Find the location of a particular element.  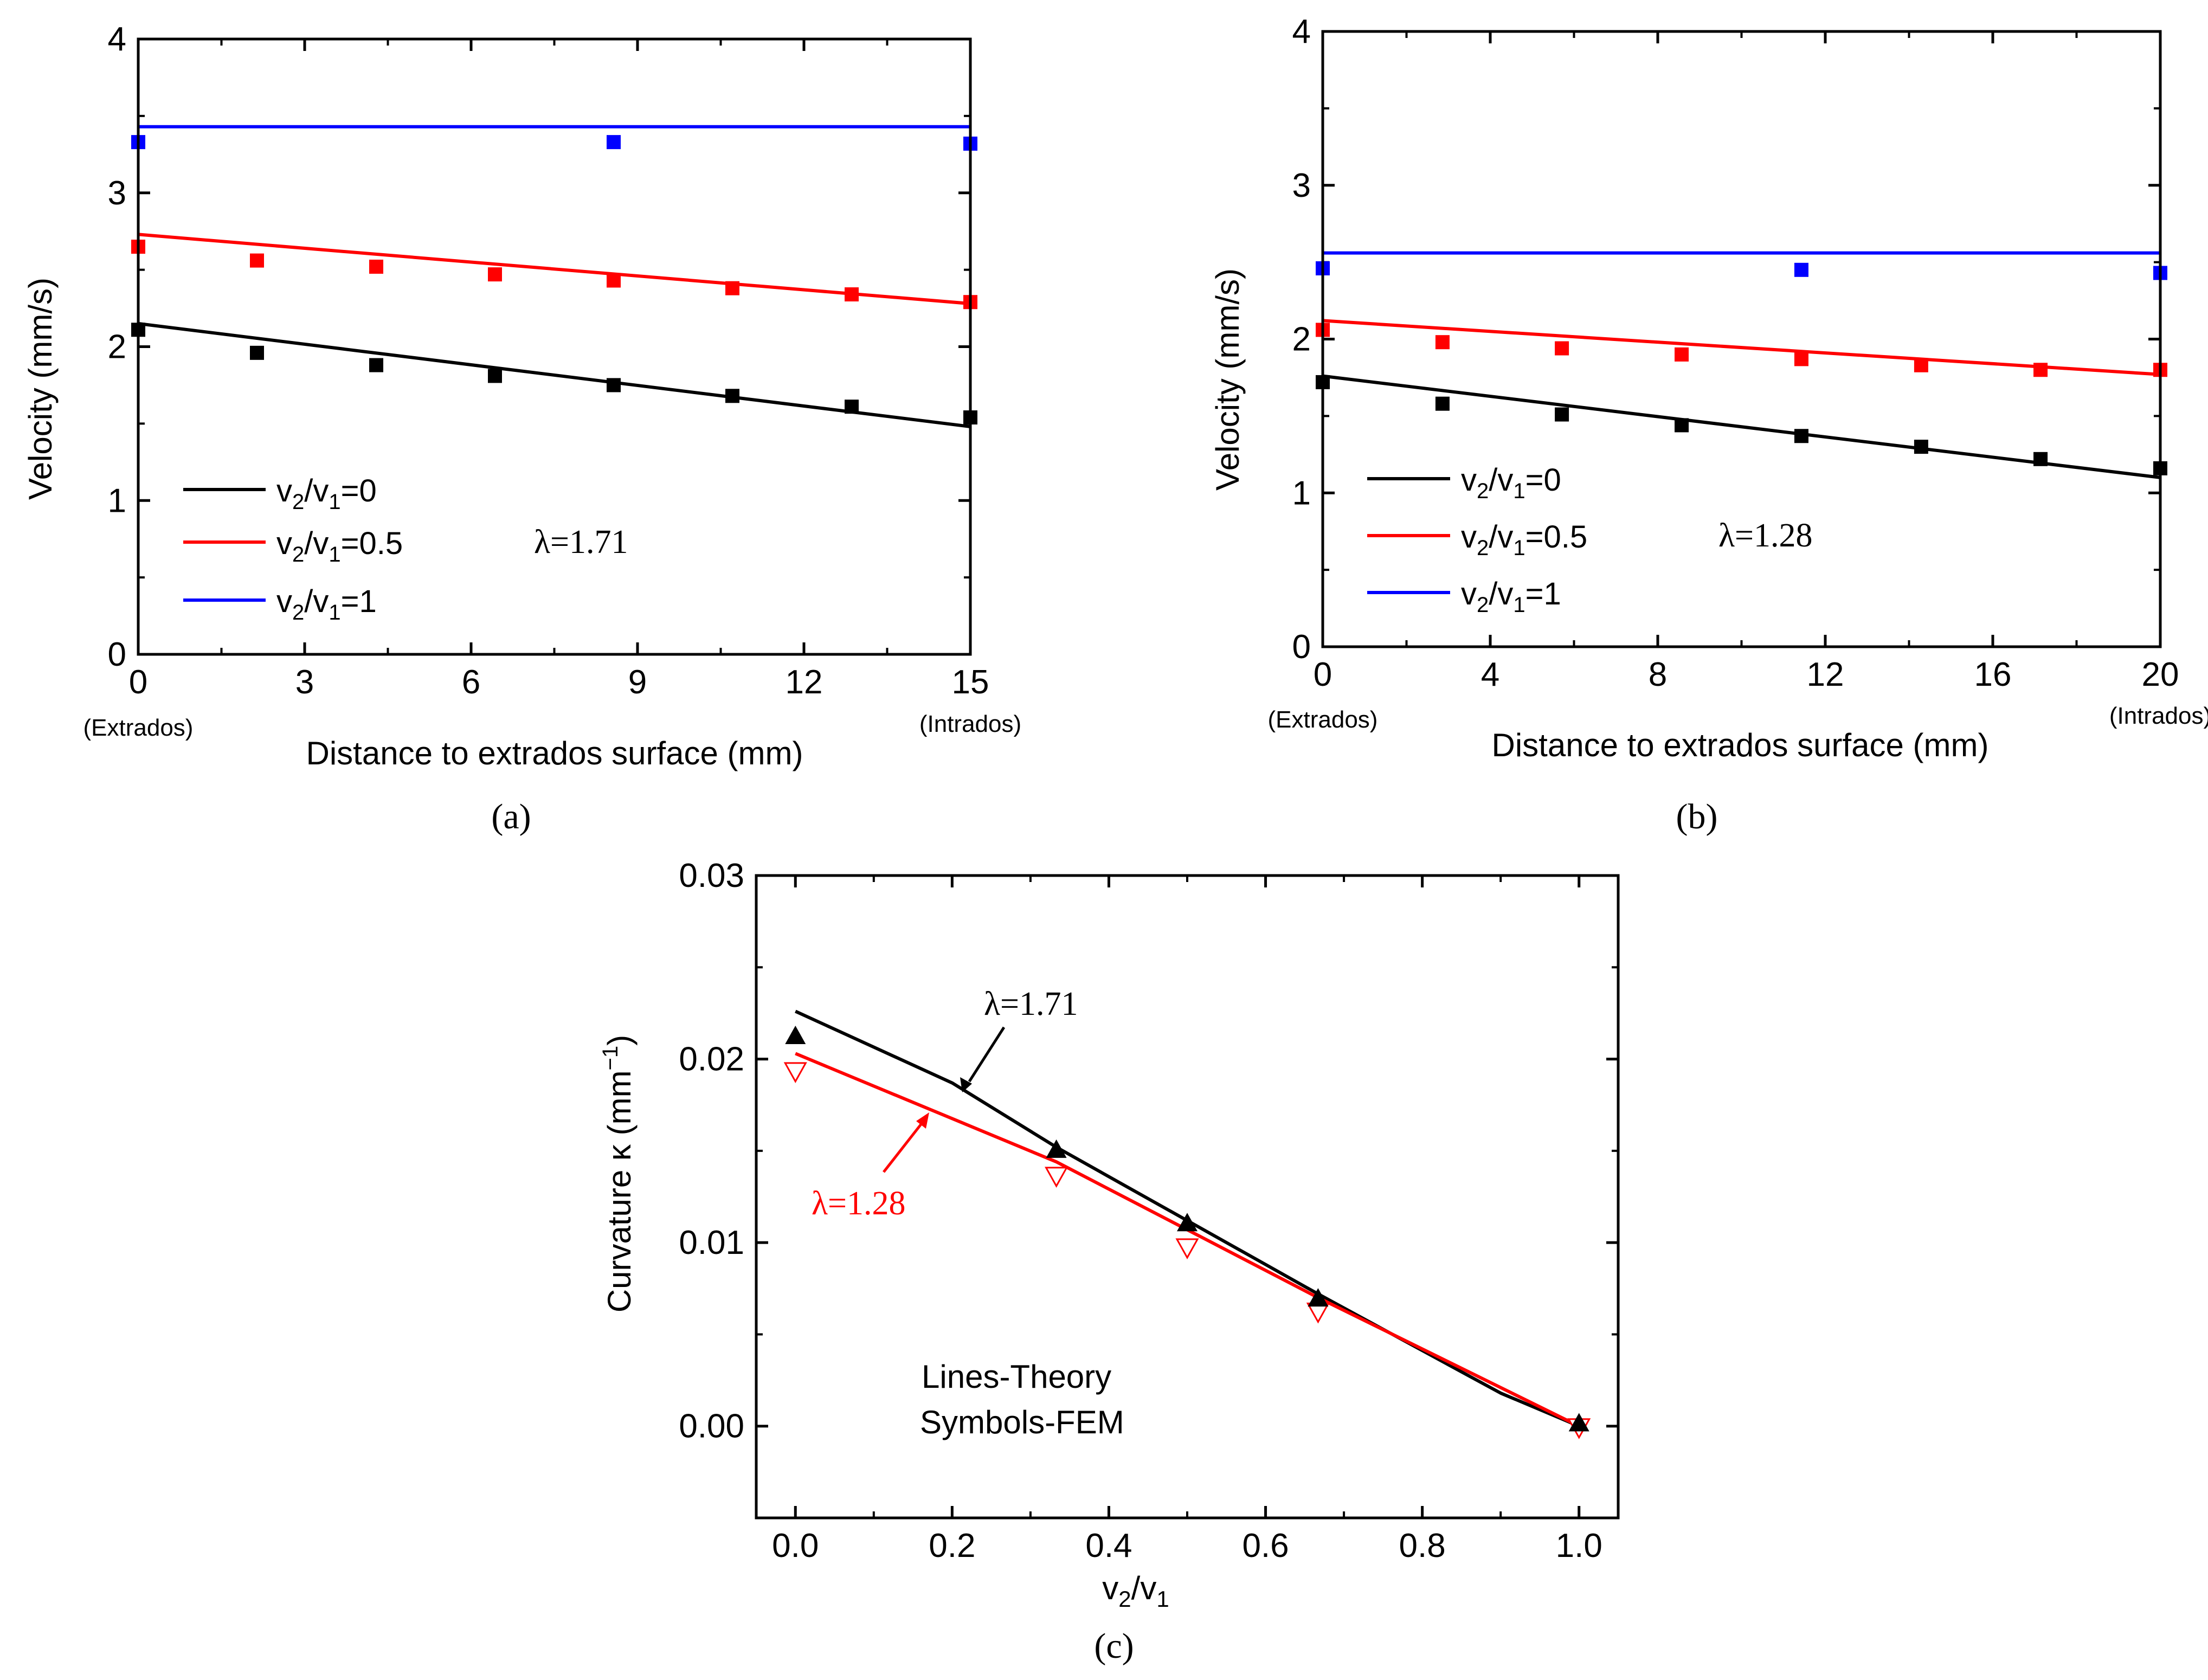

y-tick-label: 0.01 is located at coordinates (711, 1242).